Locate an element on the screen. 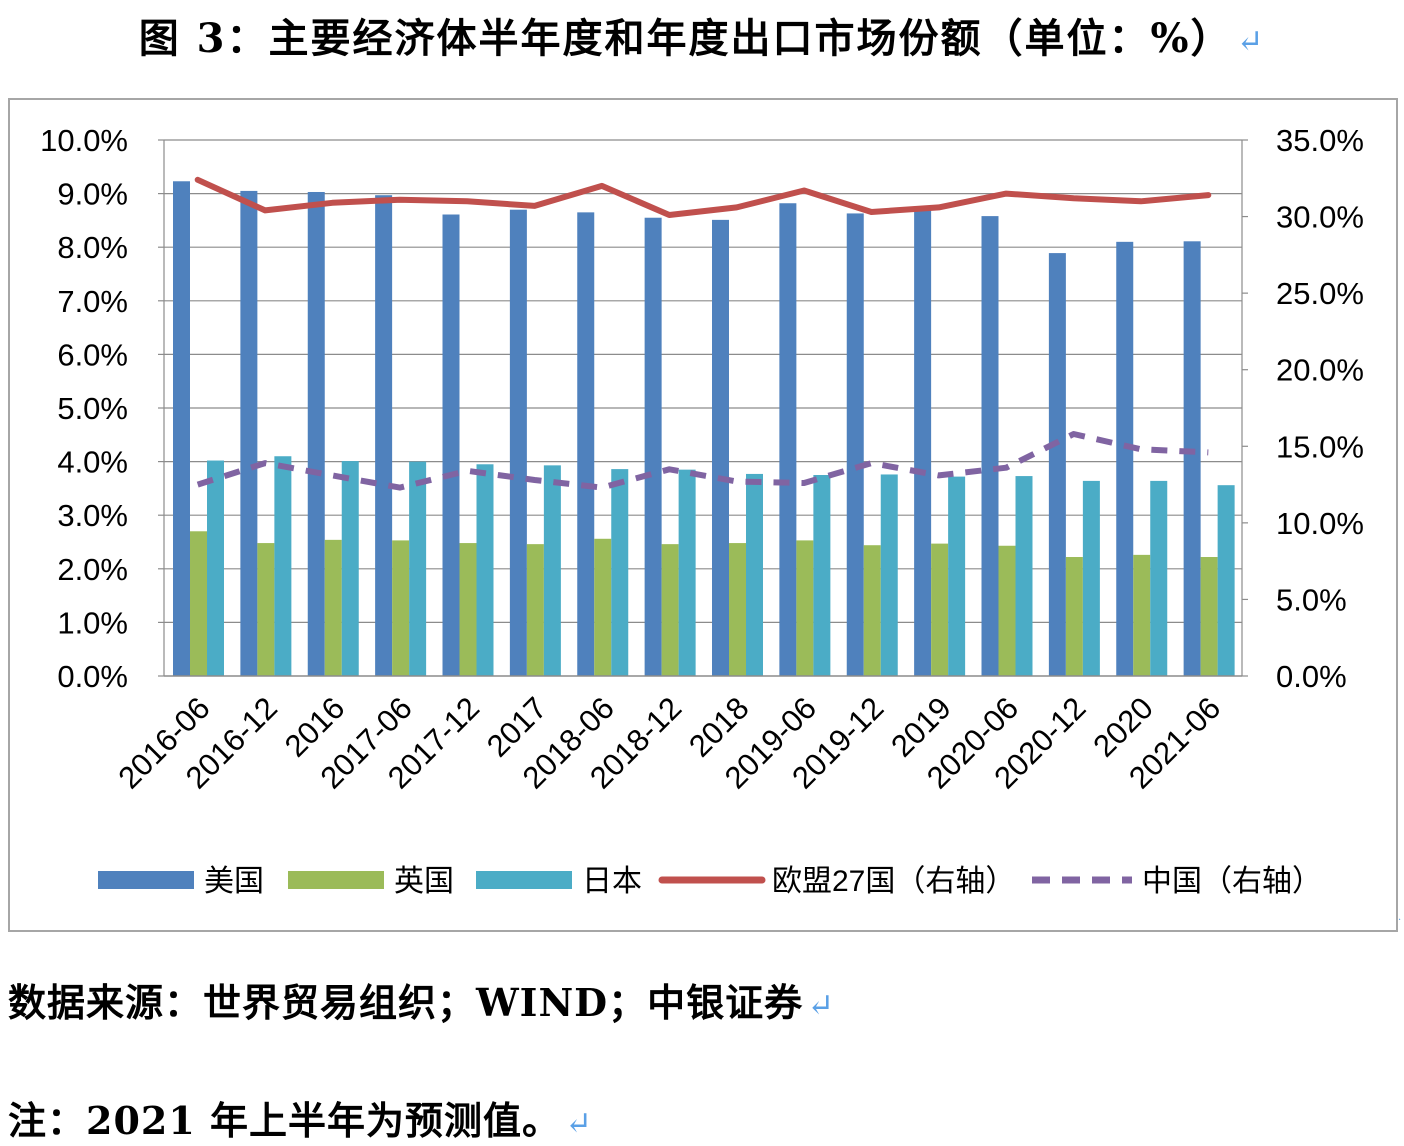  left-tick-label: 1.0% is located at coordinates (92, 622).